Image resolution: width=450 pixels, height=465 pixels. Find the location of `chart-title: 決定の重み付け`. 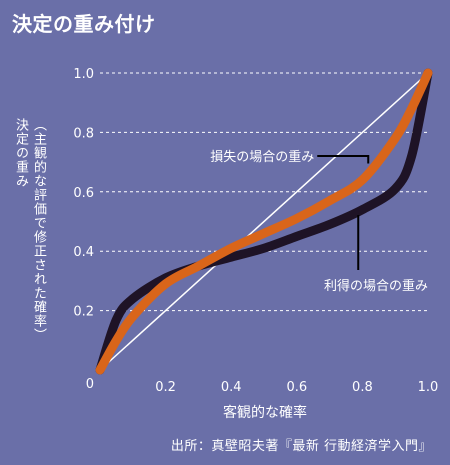

chart-title: 決定の重み付け is located at coordinates (84, 24).